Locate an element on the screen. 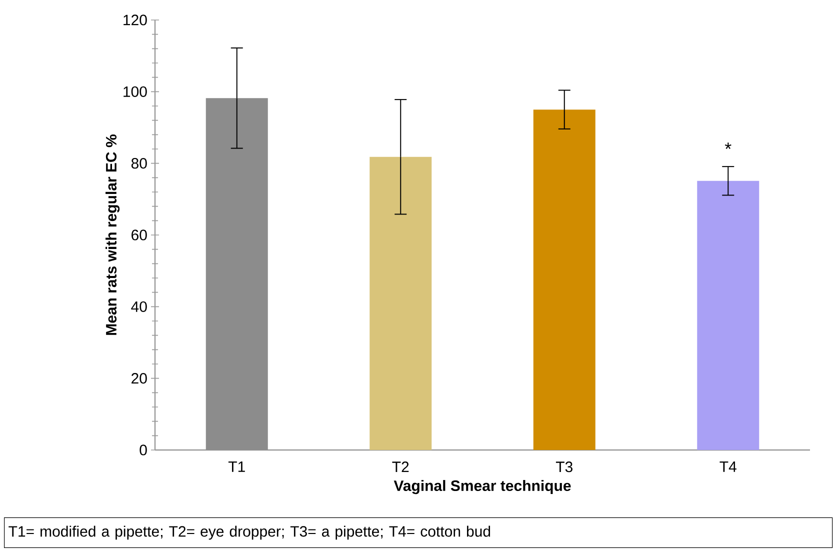 The width and height of the screenshot is (838, 550). y-tick-label: 60 is located at coordinates (139, 235).